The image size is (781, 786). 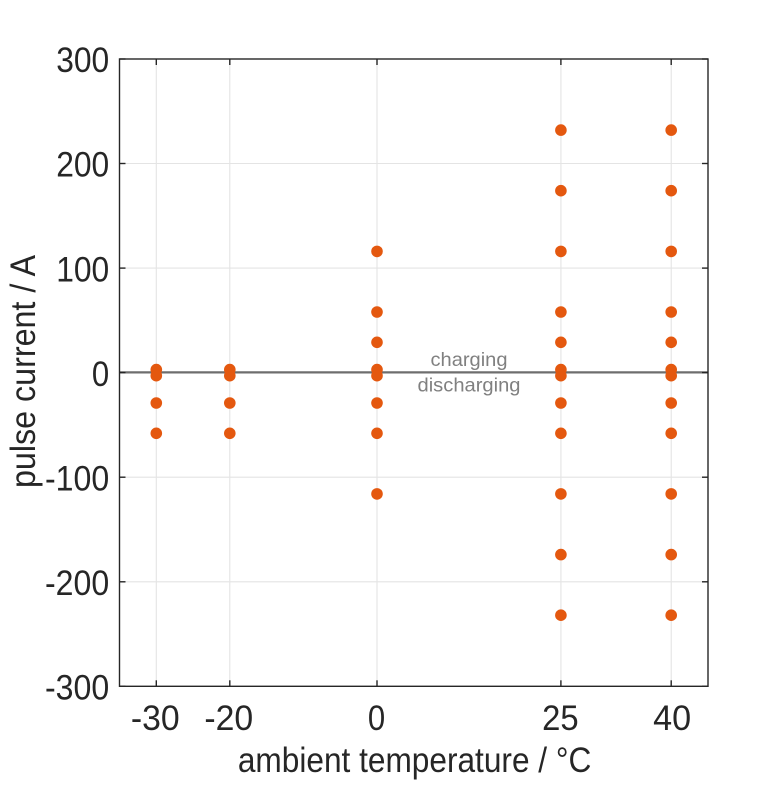 What do you see at coordinates (77, 688) in the screenshot?
I see `svg-text: -300` at bounding box center [77, 688].